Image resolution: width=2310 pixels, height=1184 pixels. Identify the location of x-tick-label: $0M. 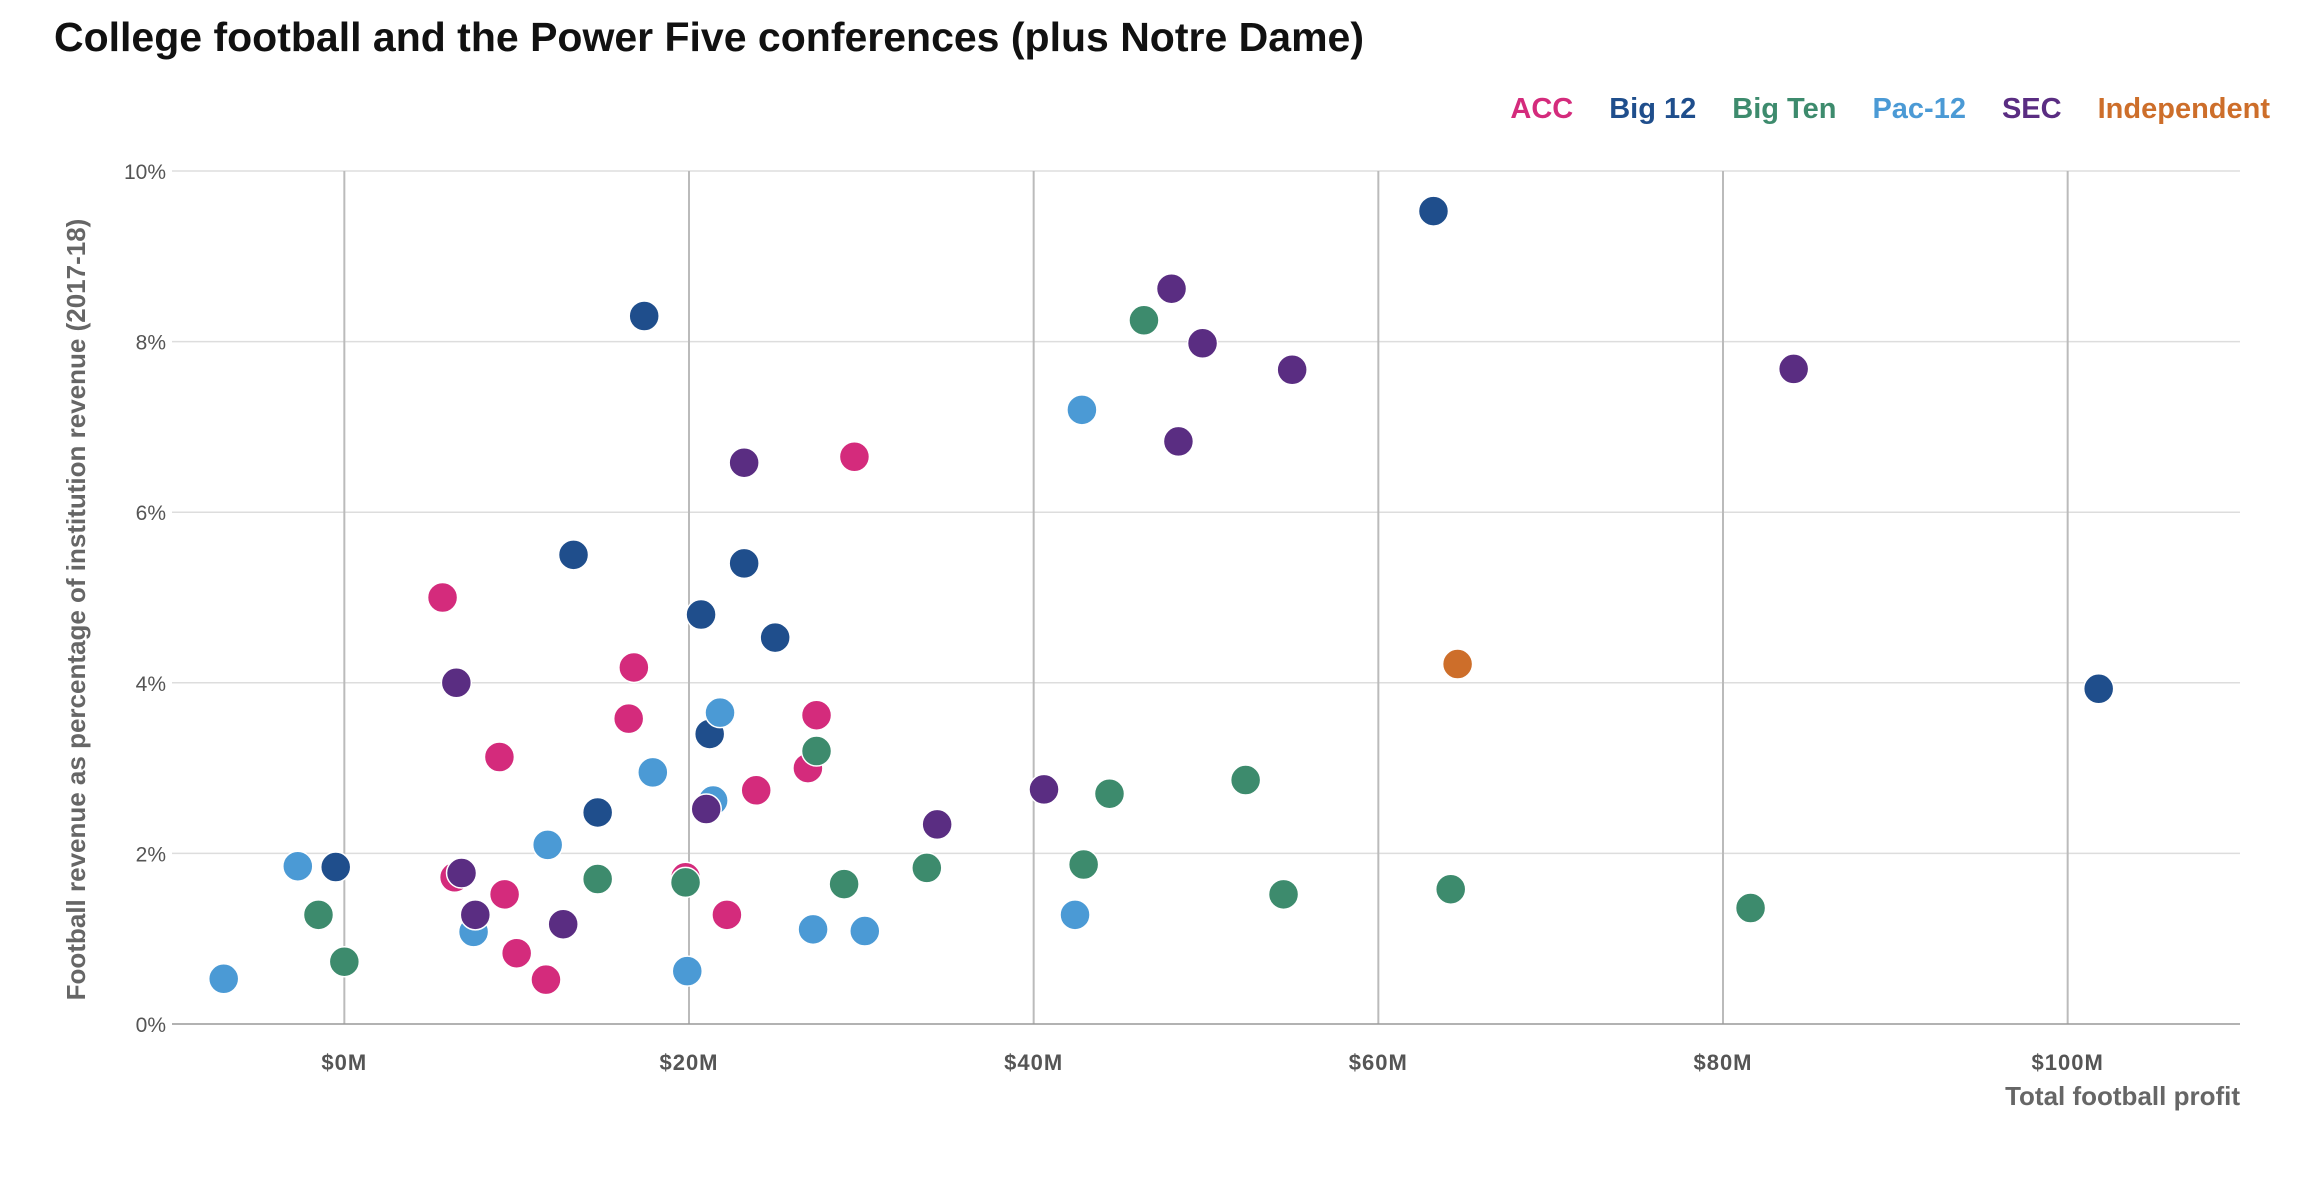
(344, 1062).